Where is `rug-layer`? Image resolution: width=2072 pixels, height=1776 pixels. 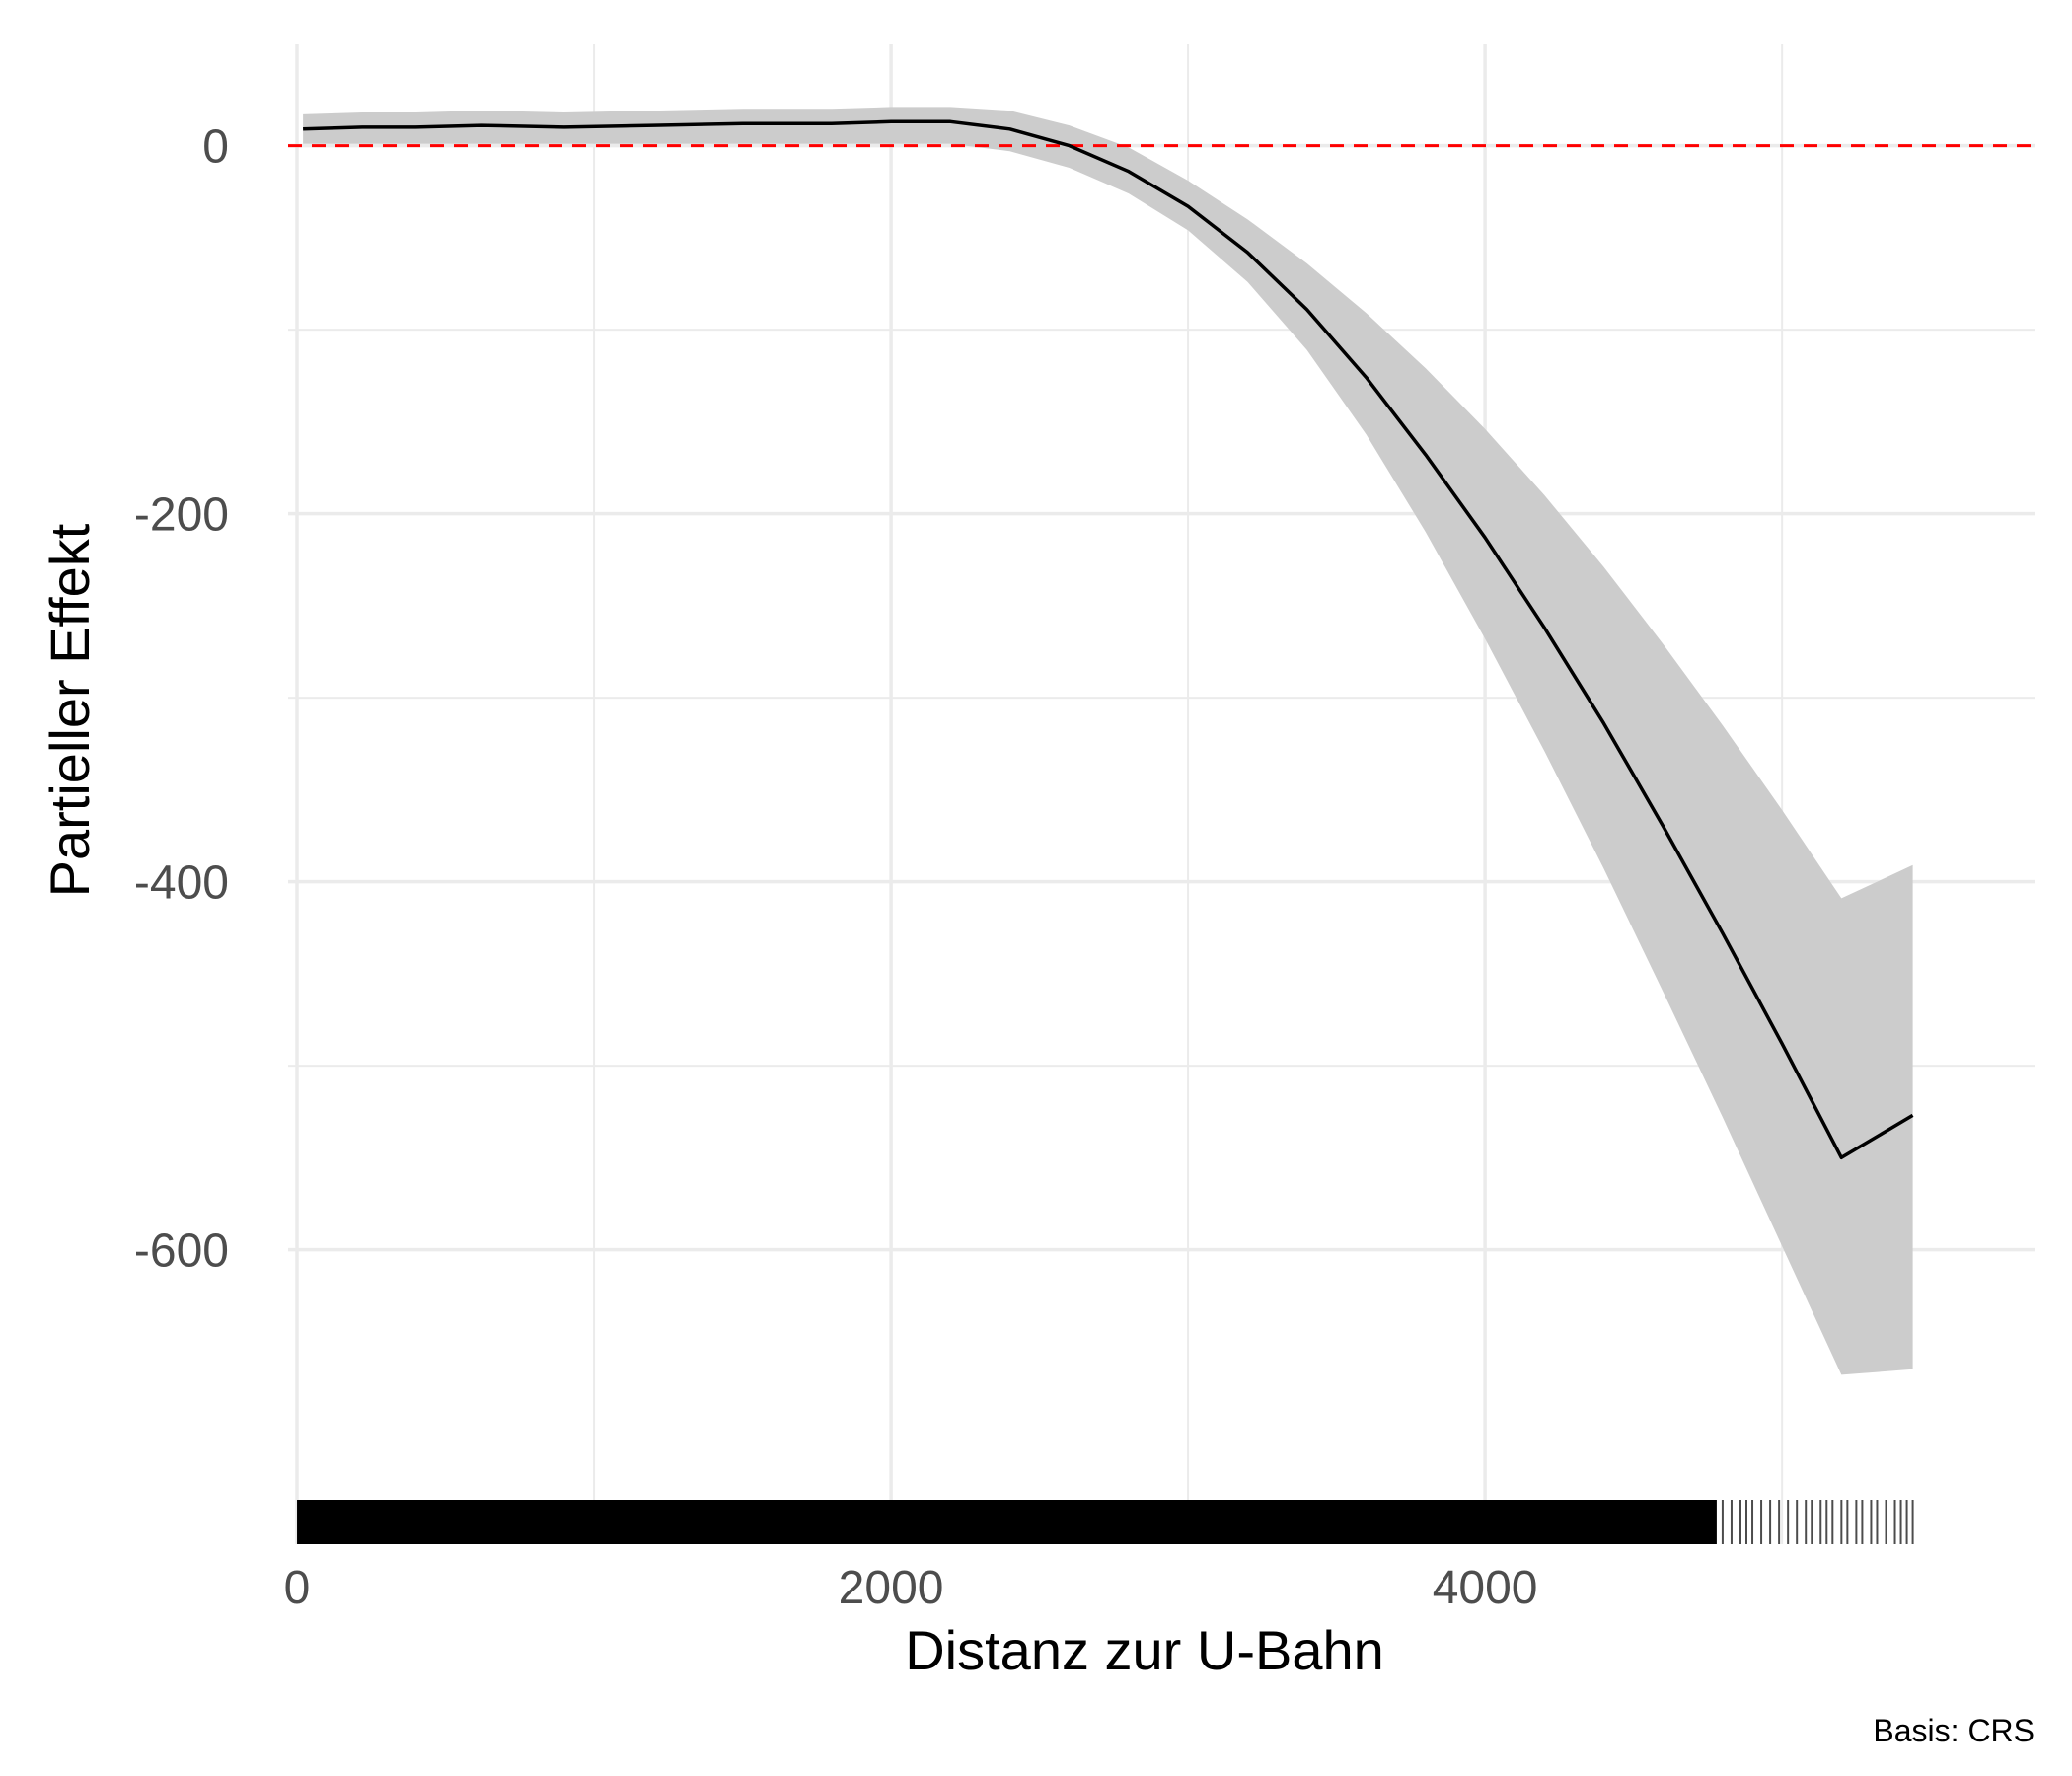 rug-layer is located at coordinates (1106, 1522).